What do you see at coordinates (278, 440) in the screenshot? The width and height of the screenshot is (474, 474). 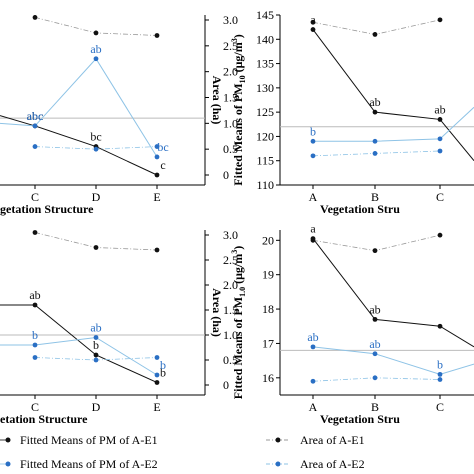 I see `legend-marker-black-area` at bounding box center [278, 440].